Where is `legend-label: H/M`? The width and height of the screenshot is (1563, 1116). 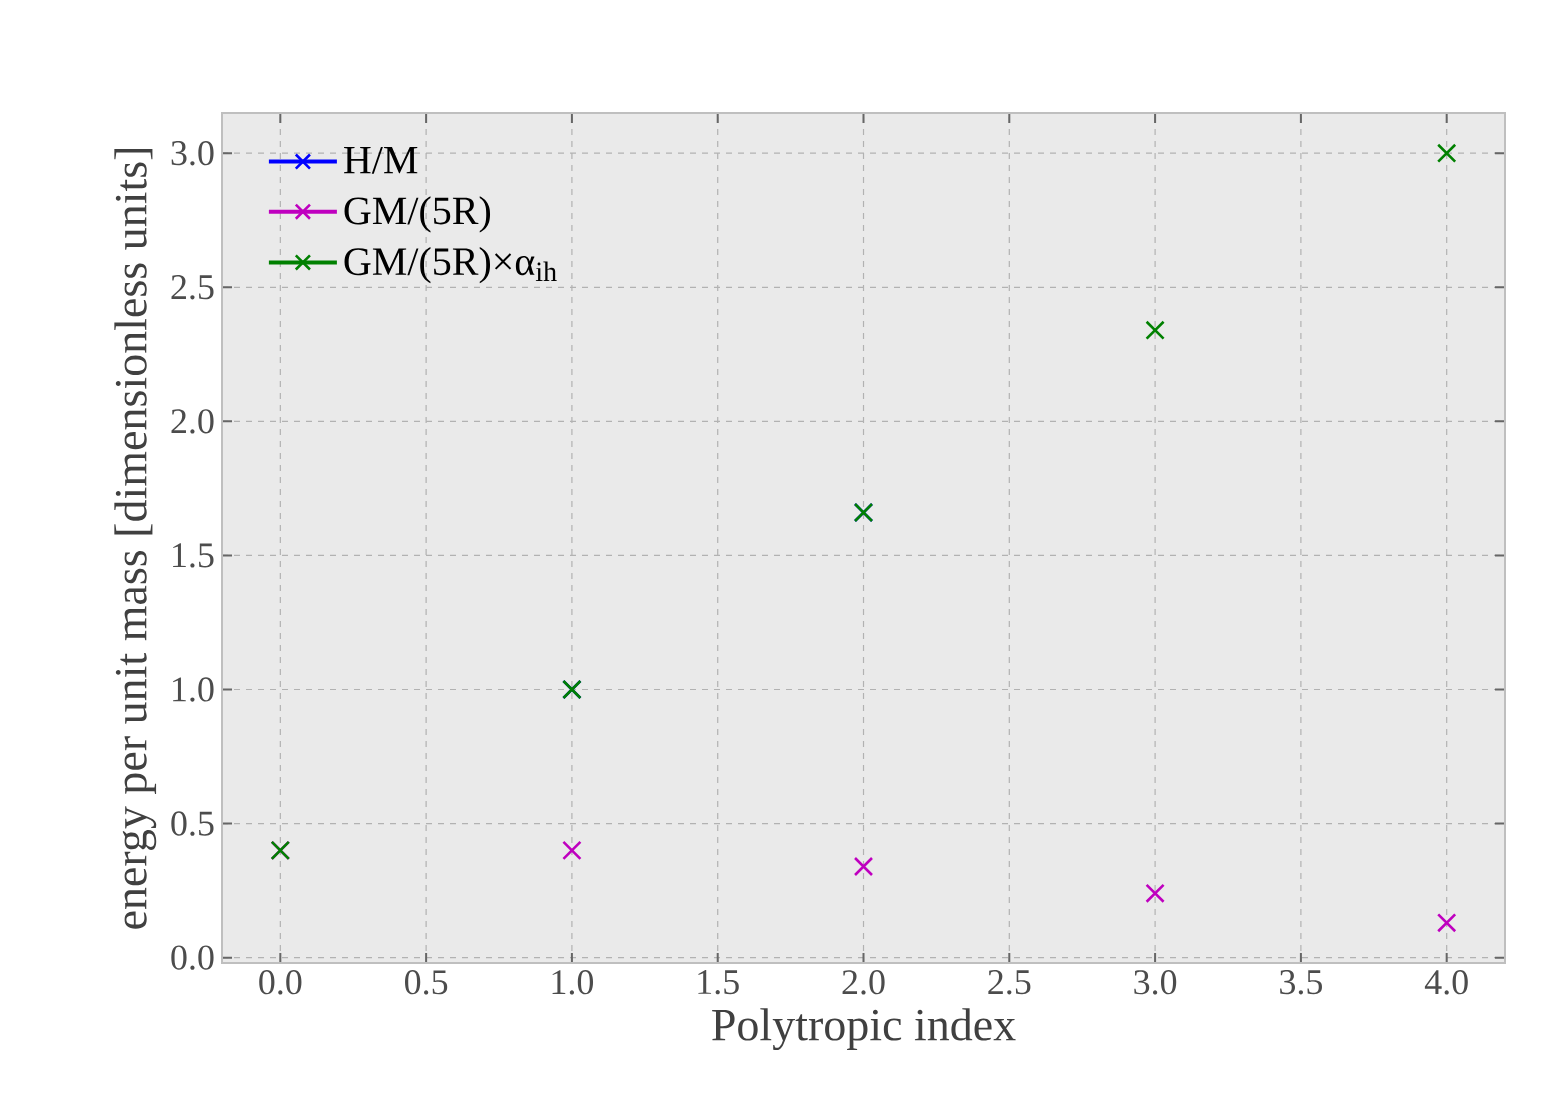
legend-label: H/M is located at coordinates (381, 160).